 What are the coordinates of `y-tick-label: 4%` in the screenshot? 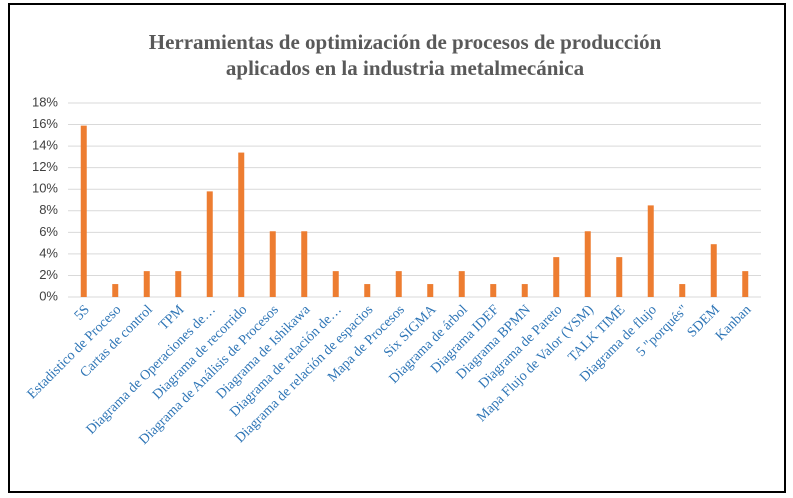 It's located at (48, 252).